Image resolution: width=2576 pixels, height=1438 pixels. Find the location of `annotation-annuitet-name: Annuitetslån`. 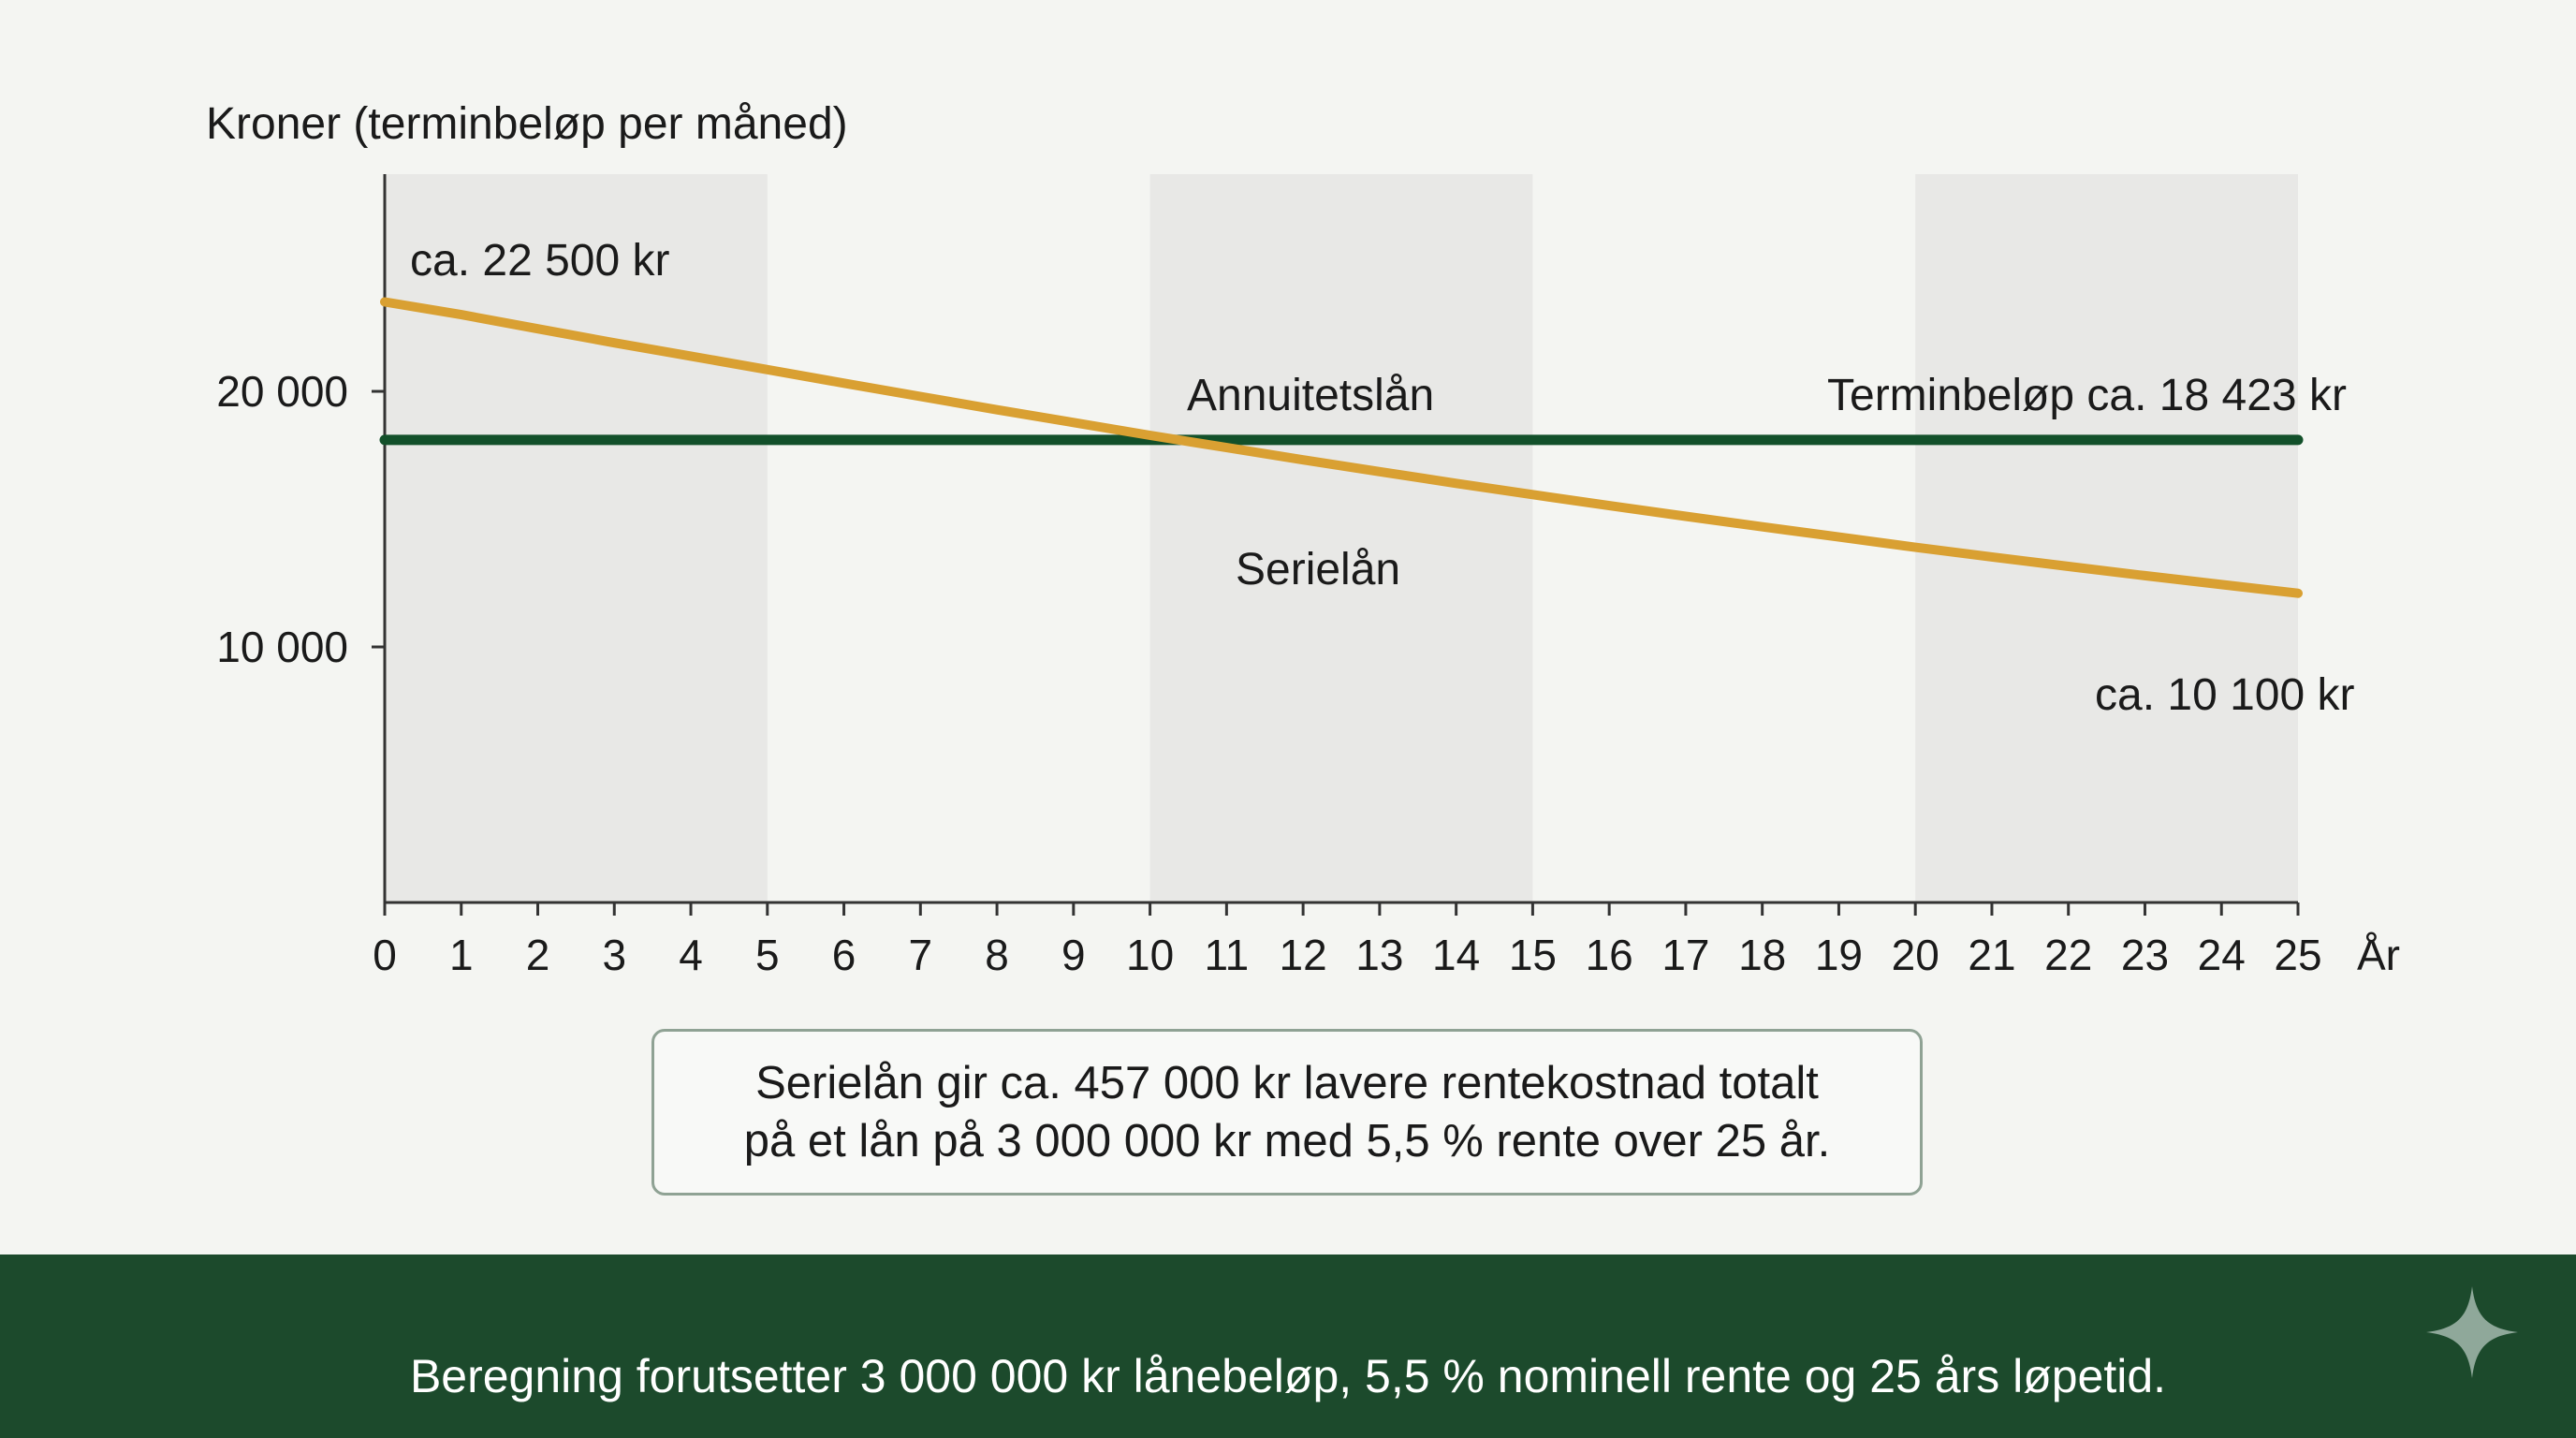

annotation-annuitet-name: Annuitetslån is located at coordinates (1310, 395).